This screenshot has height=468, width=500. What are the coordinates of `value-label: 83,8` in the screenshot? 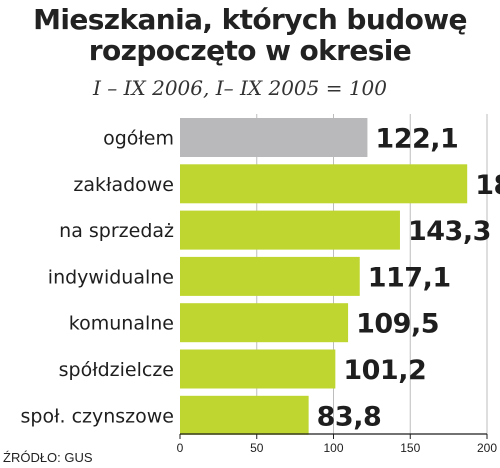 It's located at (349, 416).